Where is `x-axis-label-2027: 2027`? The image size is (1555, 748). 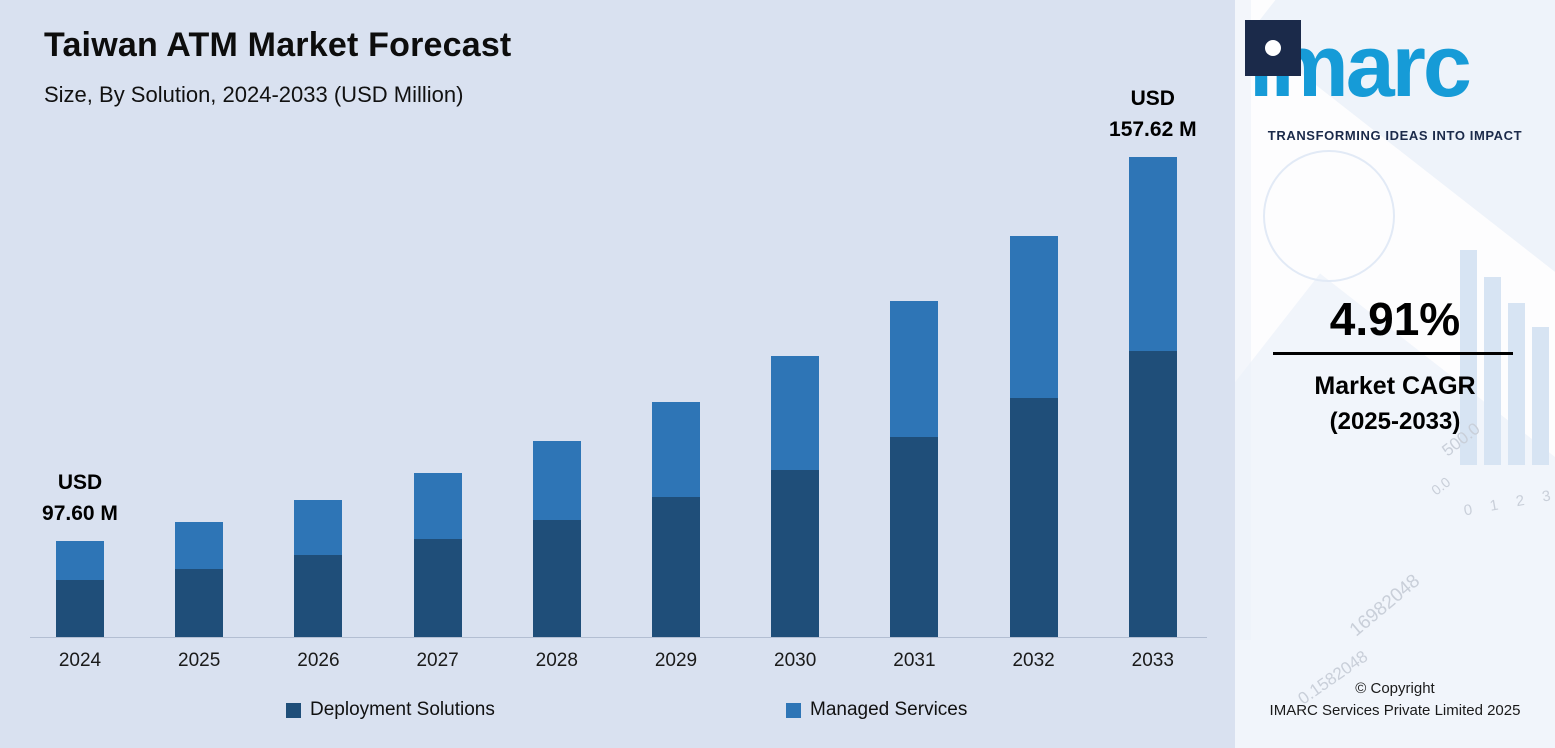 x-axis-label-2027: 2027 is located at coordinates (437, 660).